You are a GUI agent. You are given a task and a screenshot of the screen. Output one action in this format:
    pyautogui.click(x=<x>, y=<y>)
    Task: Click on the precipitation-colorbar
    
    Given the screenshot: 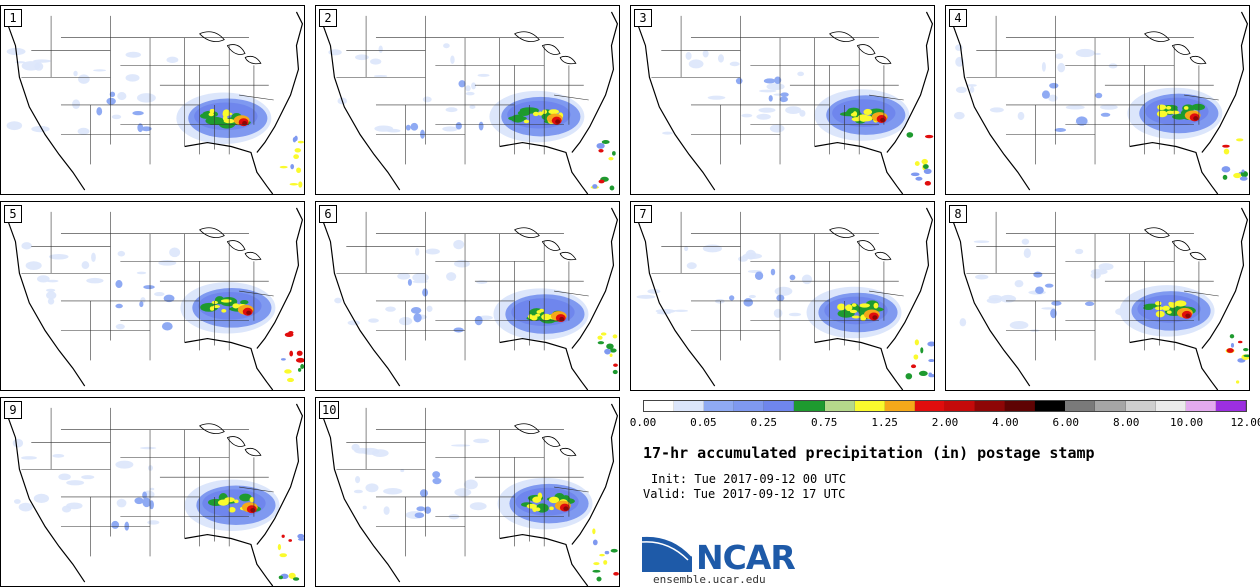 What is the action you would take?
    pyautogui.click(x=945, y=406)
    